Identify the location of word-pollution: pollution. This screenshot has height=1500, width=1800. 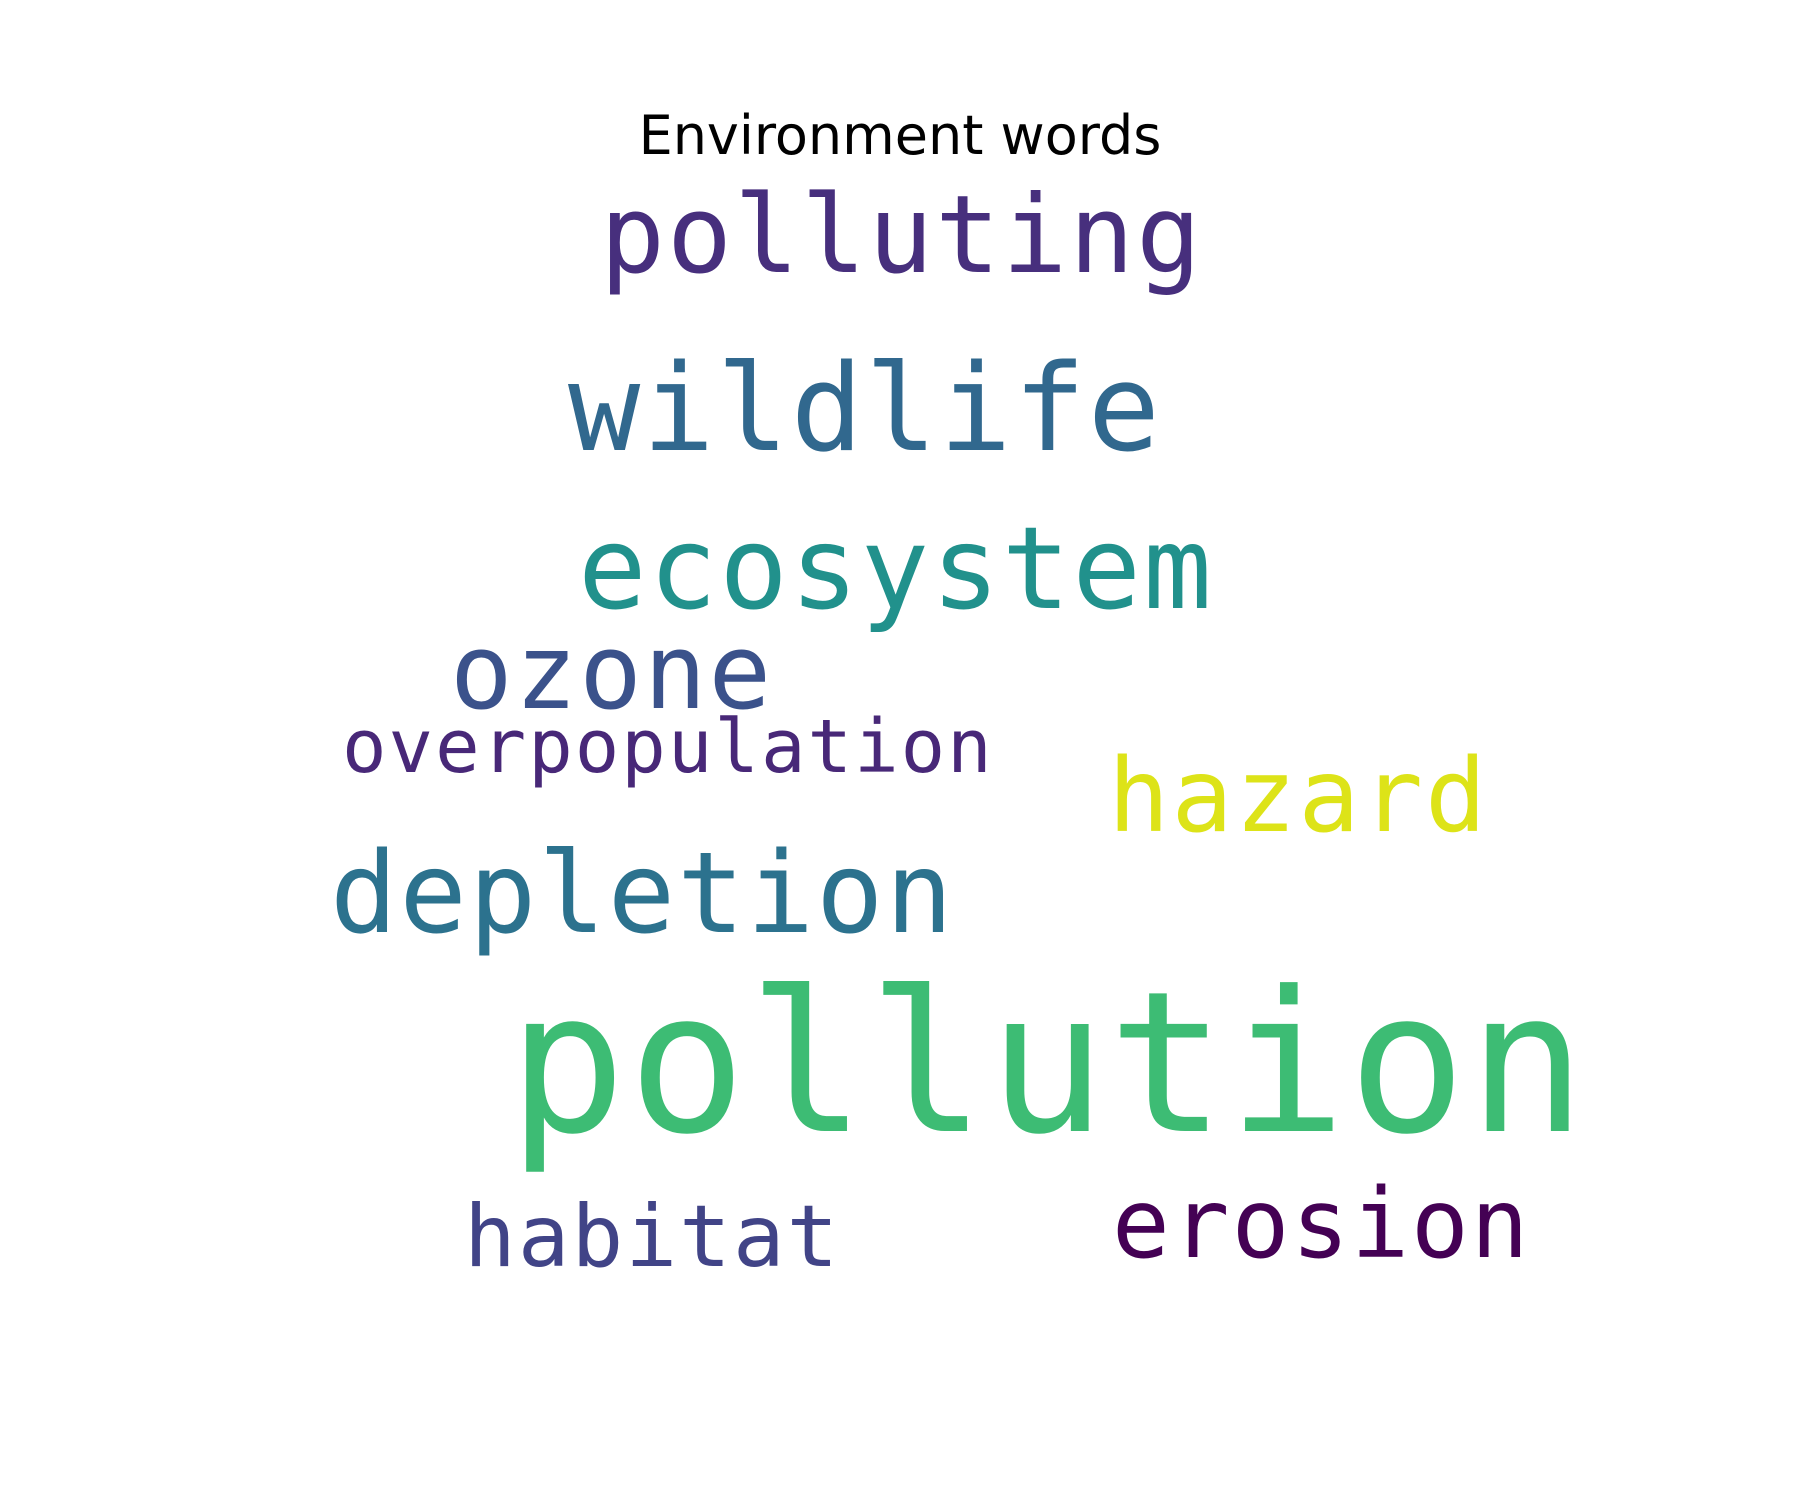
(1048, 1064).